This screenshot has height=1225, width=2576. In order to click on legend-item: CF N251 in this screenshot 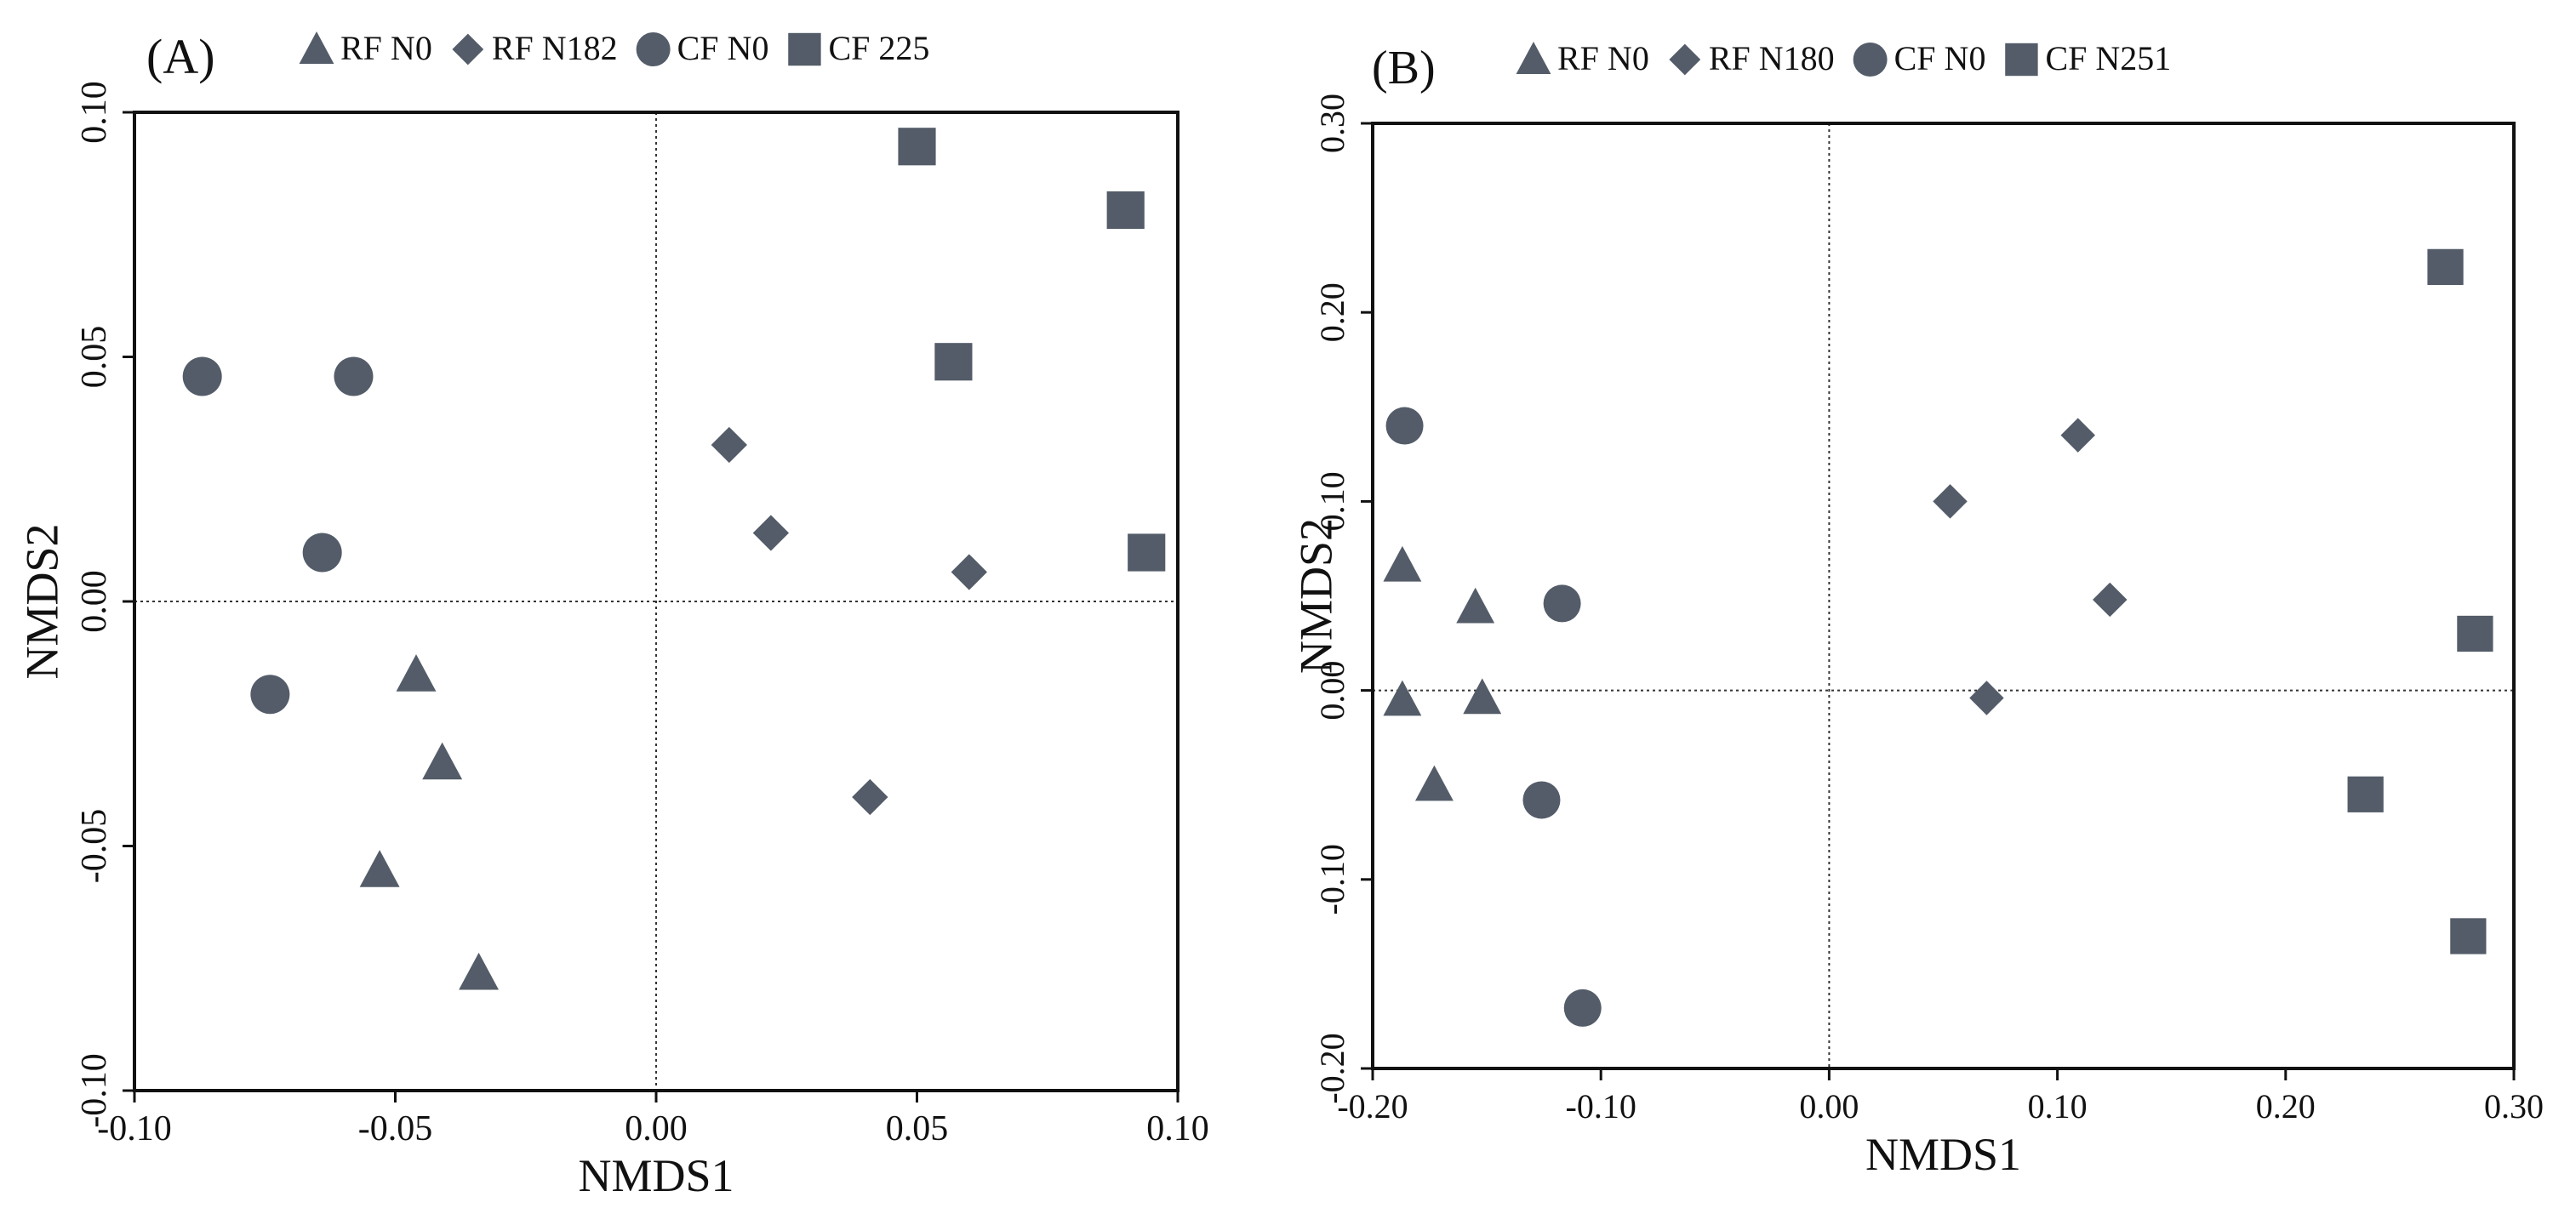, I will do `click(2088, 58)`.